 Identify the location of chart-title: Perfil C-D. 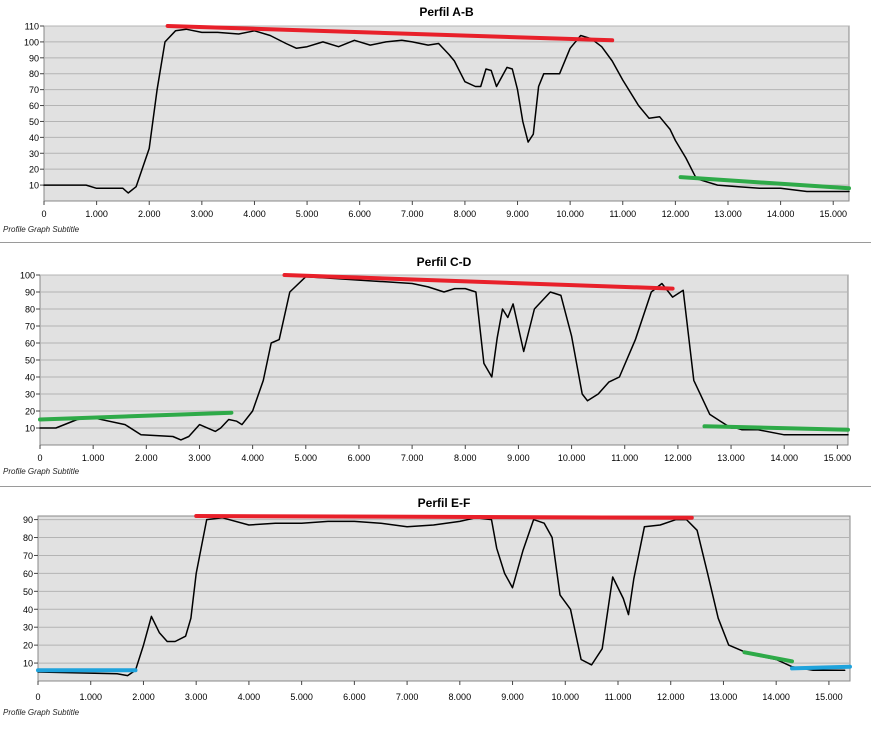
(444, 262).